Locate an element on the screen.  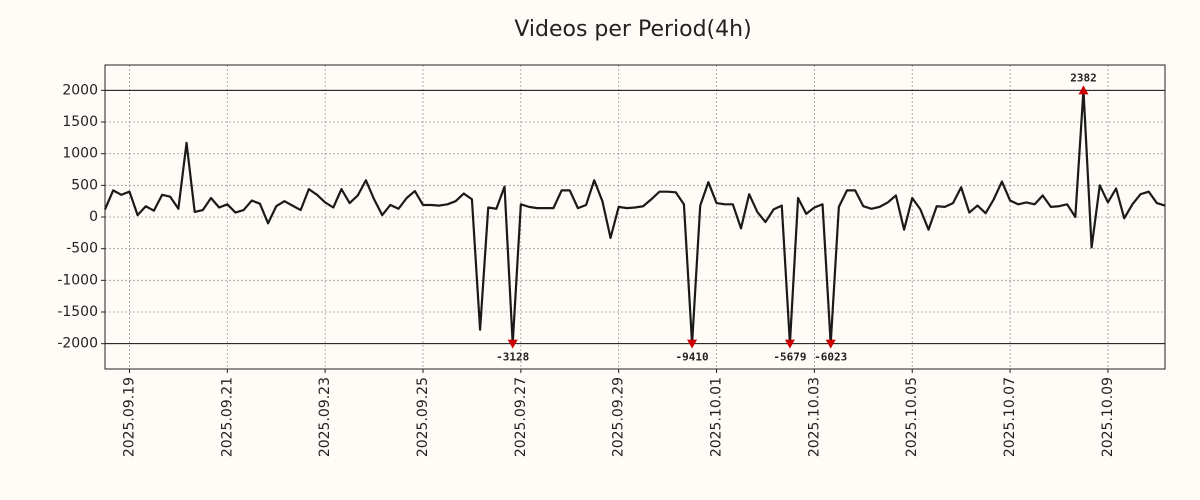
x-tick-label: 2025.10.09 is located at coordinates (1108, 417).